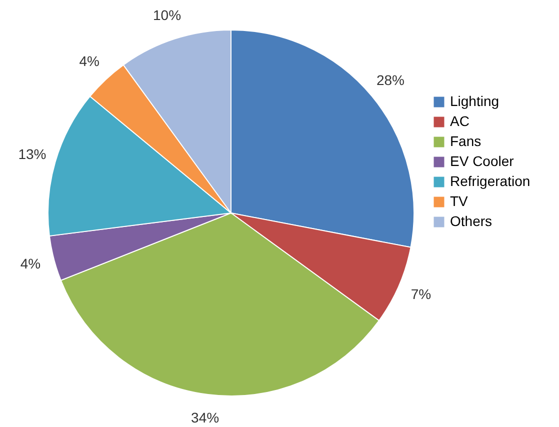 The width and height of the screenshot is (559, 427). What do you see at coordinates (459, 201) in the screenshot?
I see `legend-label: TV` at bounding box center [459, 201].